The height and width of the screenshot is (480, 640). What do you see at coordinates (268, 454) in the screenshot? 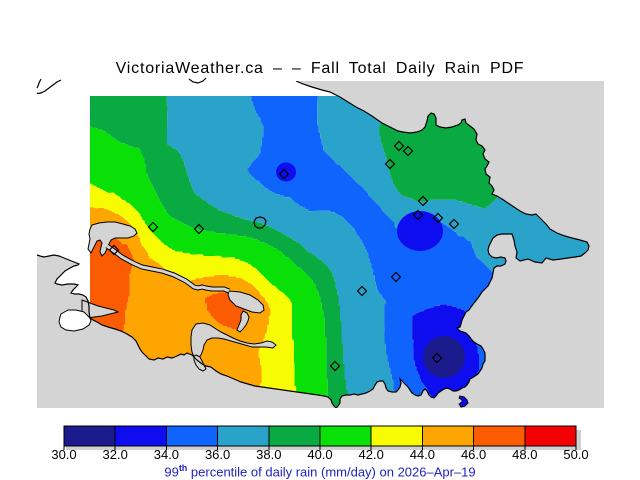
I see `svg-text: 38.0` at bounding box center [268, 454].